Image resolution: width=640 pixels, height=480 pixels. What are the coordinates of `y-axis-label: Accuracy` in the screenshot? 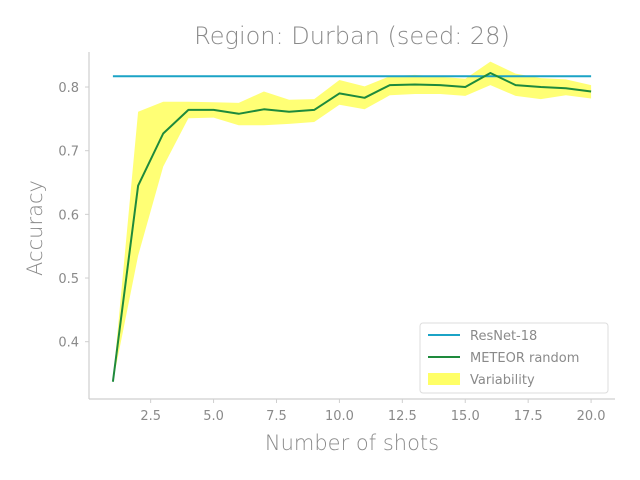 It's located at (35, 228).